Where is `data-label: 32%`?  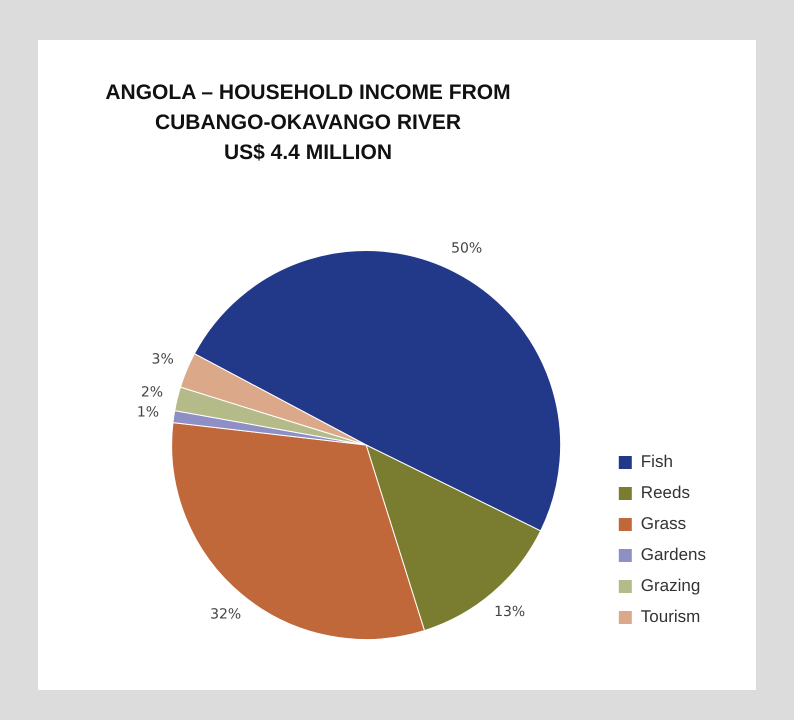
data-label: 32% is located at coordinates (226, 614).